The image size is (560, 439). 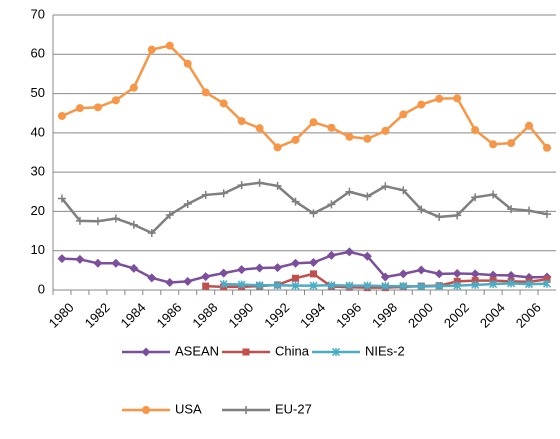 I want to click on y-tick-label: 70, so click(x=38, y=13).